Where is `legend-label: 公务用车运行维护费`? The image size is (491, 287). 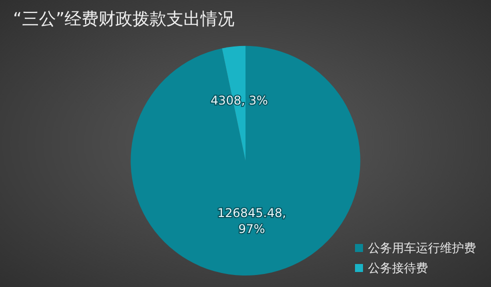
legend-label: 公务用车运行维护费 is located at coordinates (422, 248).